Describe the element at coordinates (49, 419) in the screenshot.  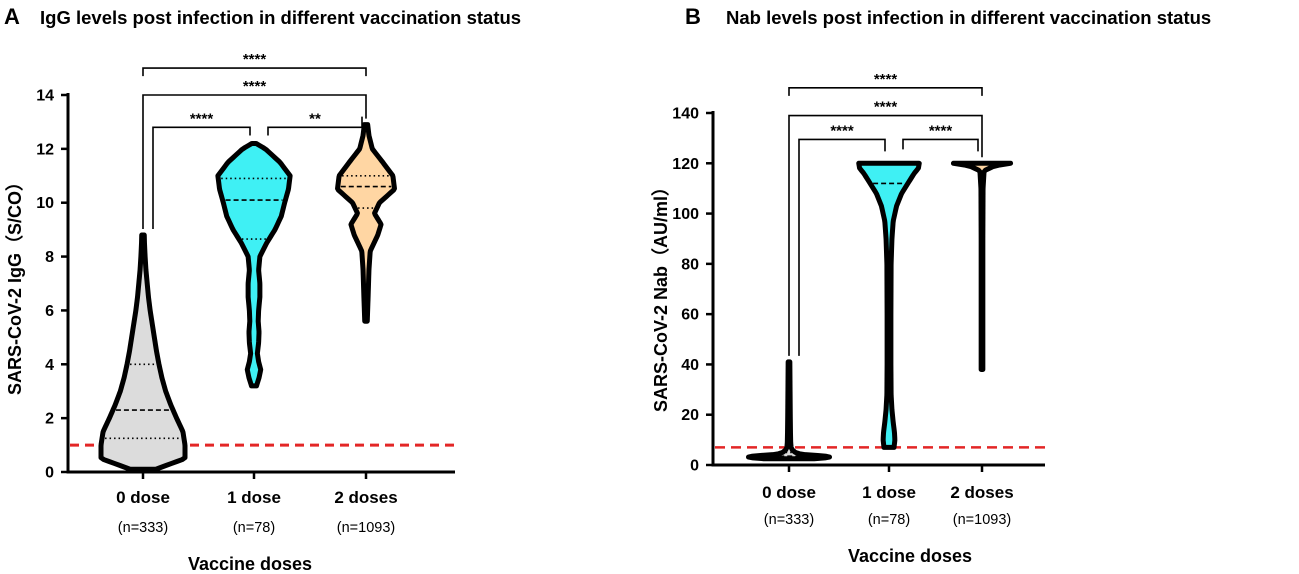
I see `y-tick-label: 2` at that location.